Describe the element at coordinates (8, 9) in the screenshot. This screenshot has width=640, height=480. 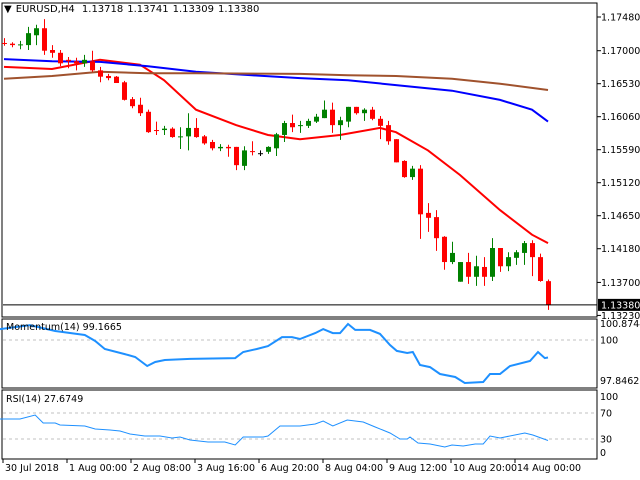
I see `dropdown-triangle-icon: ▼` at that location.